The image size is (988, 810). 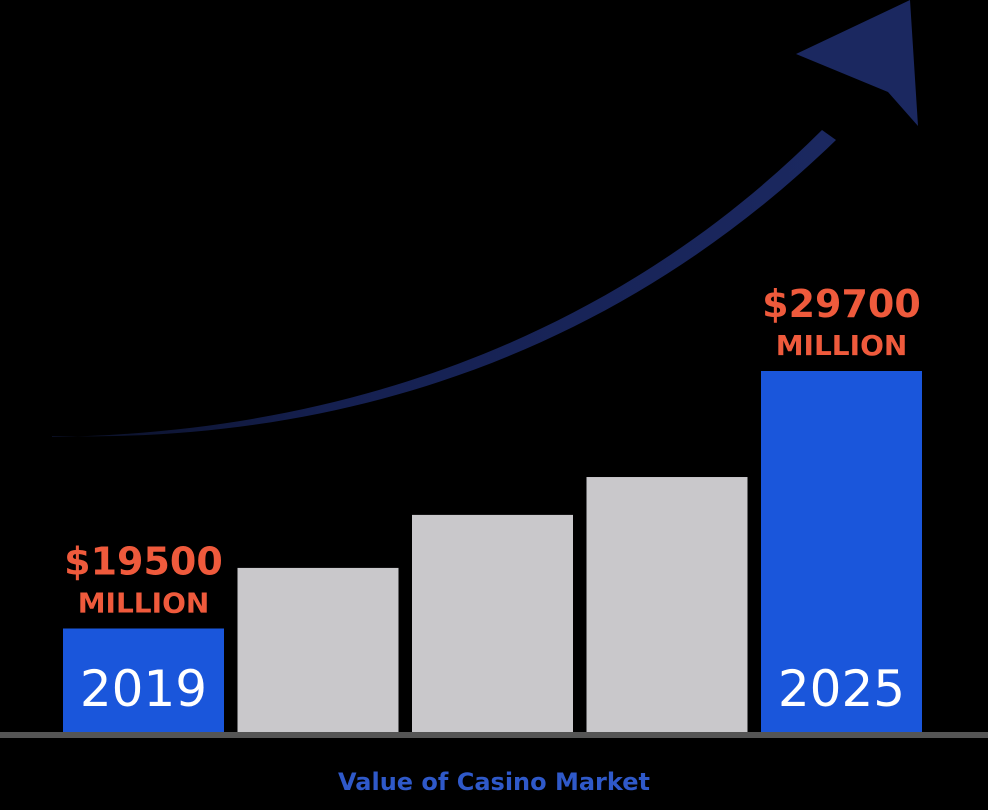 I want to click on value-label-unit-0: MILLION, so click(x=144, y=602).